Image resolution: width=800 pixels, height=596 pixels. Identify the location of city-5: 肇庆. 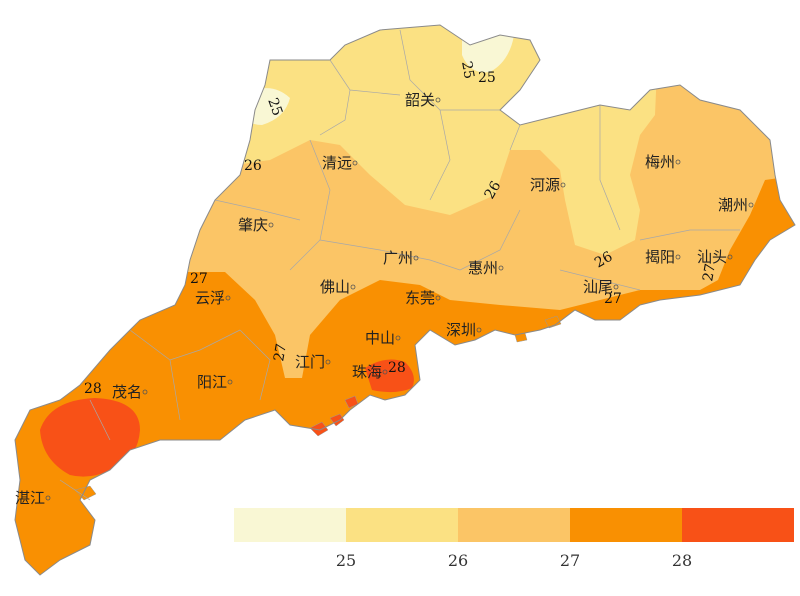
(256, 225).